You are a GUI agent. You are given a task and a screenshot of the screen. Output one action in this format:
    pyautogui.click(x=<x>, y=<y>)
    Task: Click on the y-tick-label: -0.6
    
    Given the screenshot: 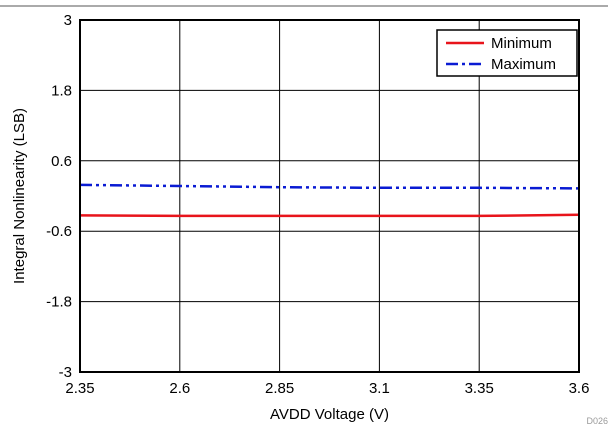 What is the action you would take?
    pyautogui.click(x=59, y=231)
    